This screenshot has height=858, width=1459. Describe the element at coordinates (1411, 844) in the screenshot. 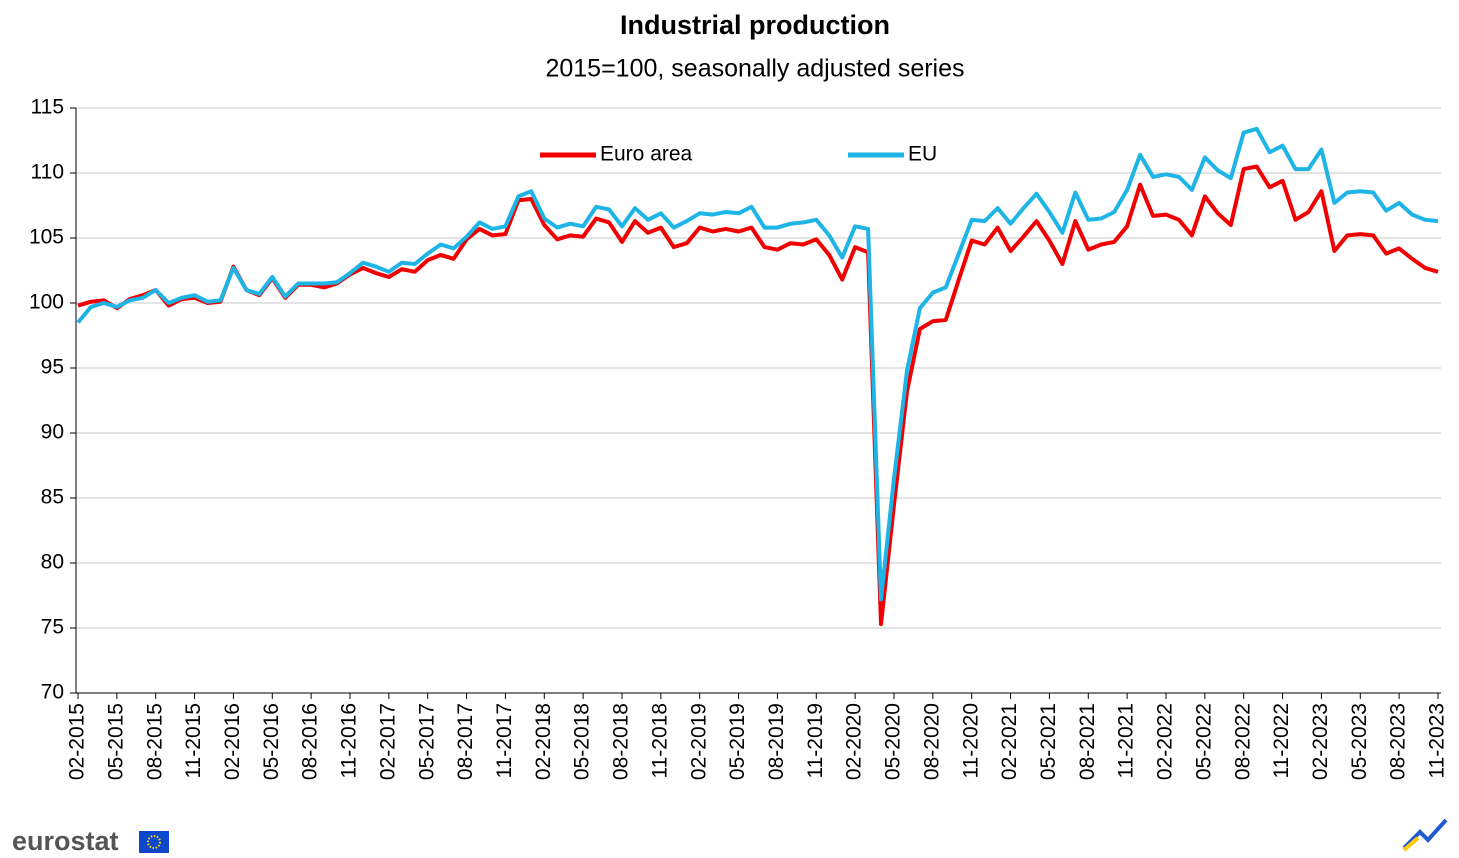

I see `logo-mark-accent` at that location.